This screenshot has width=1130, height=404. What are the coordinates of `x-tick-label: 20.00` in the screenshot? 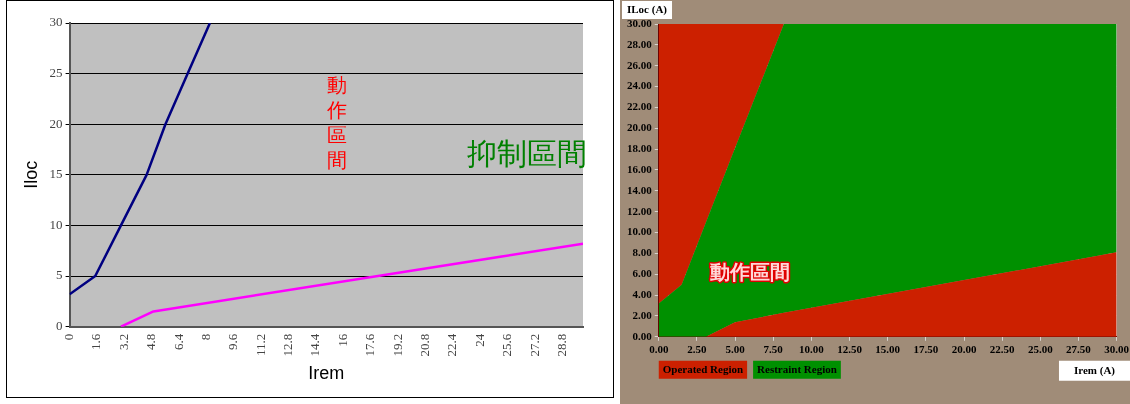 It's located at (964, 349).